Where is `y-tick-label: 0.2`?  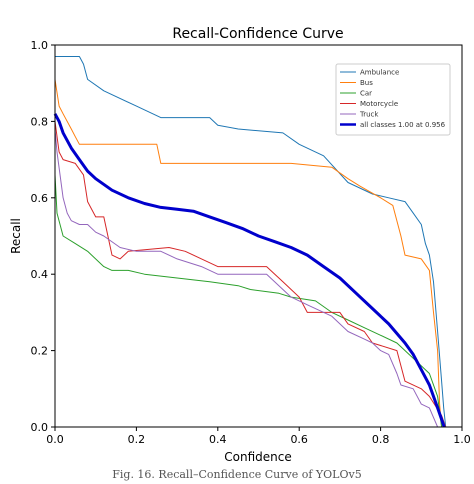 y-tick-label: 0.2 is located at coordinates (40, 351).